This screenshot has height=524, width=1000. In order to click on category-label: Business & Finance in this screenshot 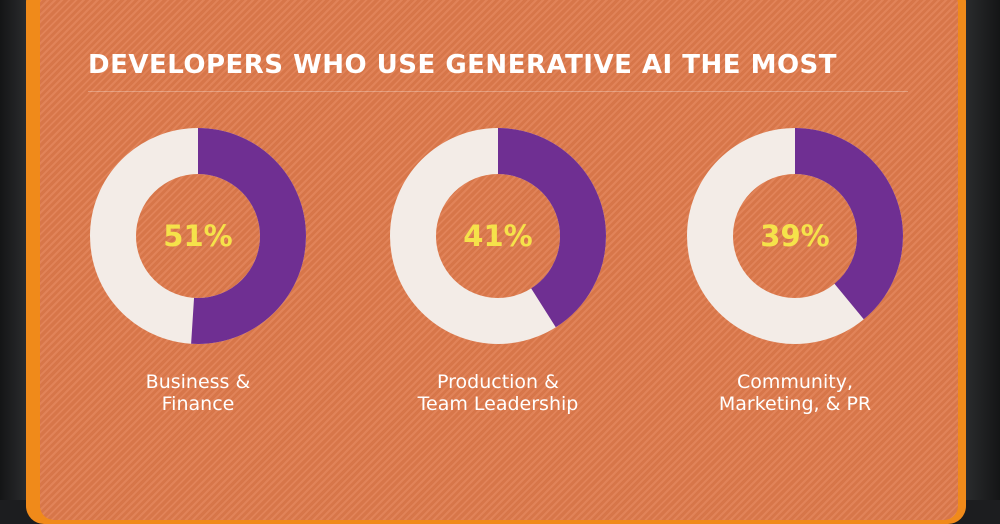, I will do `click(198, 393)`.